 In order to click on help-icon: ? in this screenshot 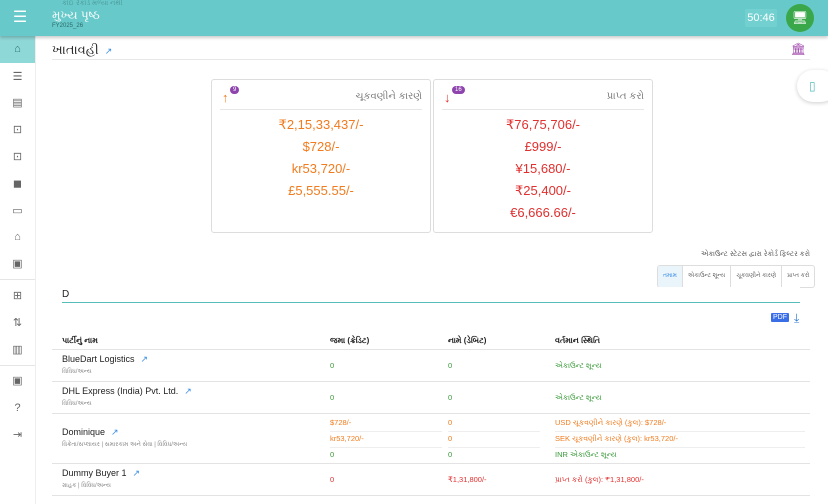, I will do `click(17, 407)`.